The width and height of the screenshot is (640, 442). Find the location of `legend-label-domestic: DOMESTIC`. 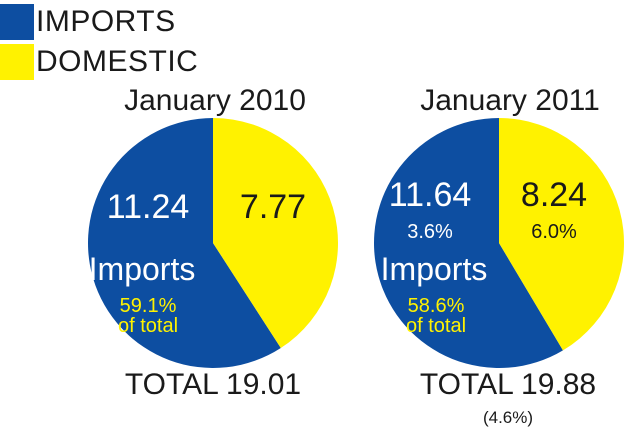

legend-label-domestic: DOMESTIC is located at coordinates (117, 61).